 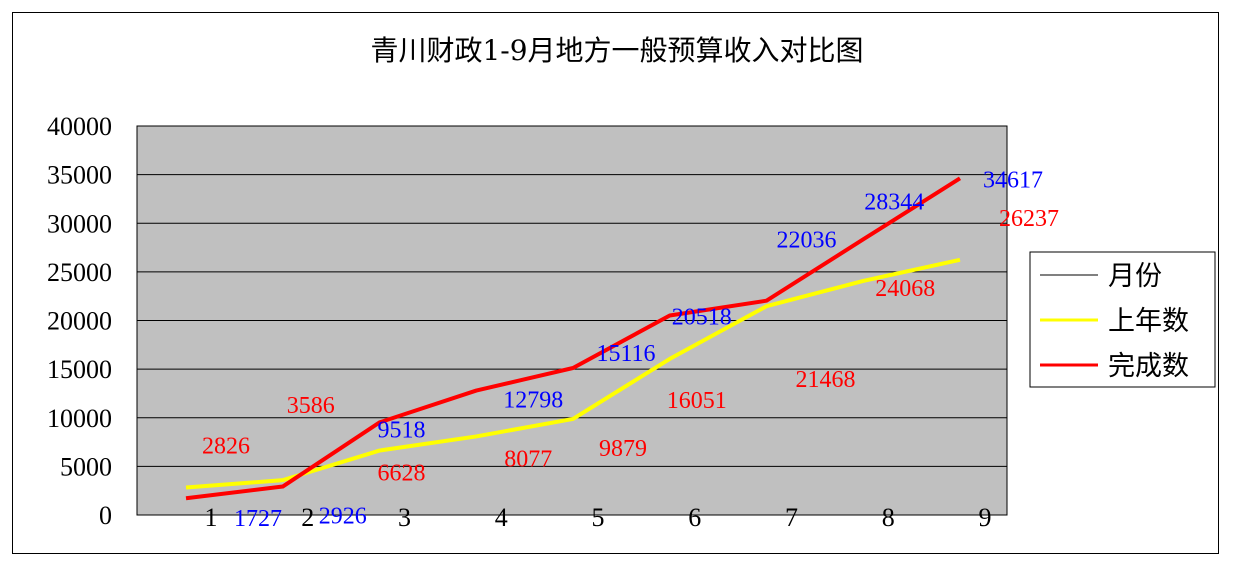 What do you see at coordinates (258, 519) in the screenshot?
I see `data-label-completed: 1727` at bounding box center [258, 519].